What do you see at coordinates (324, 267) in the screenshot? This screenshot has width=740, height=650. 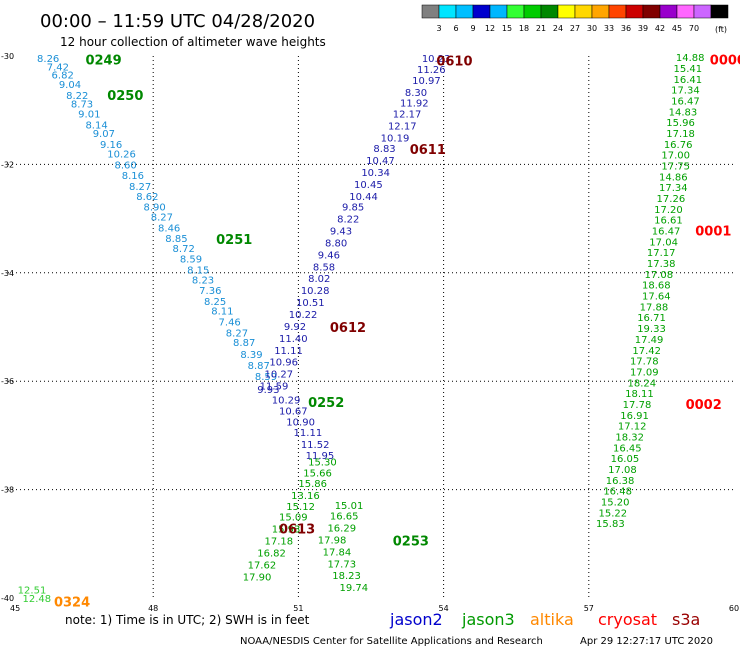 I see `wave-height-value: 8.58` at bounding box center [324, 267].